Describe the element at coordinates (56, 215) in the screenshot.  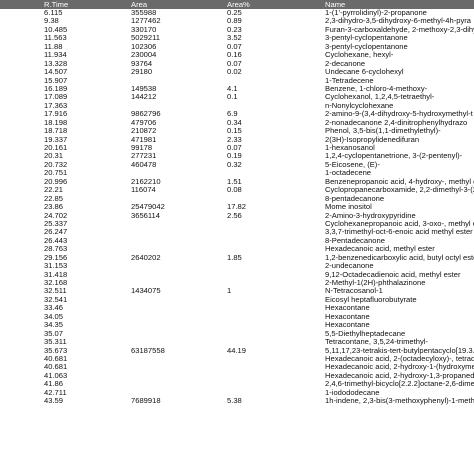
I see `cell-rtime: 24.702` at that location.